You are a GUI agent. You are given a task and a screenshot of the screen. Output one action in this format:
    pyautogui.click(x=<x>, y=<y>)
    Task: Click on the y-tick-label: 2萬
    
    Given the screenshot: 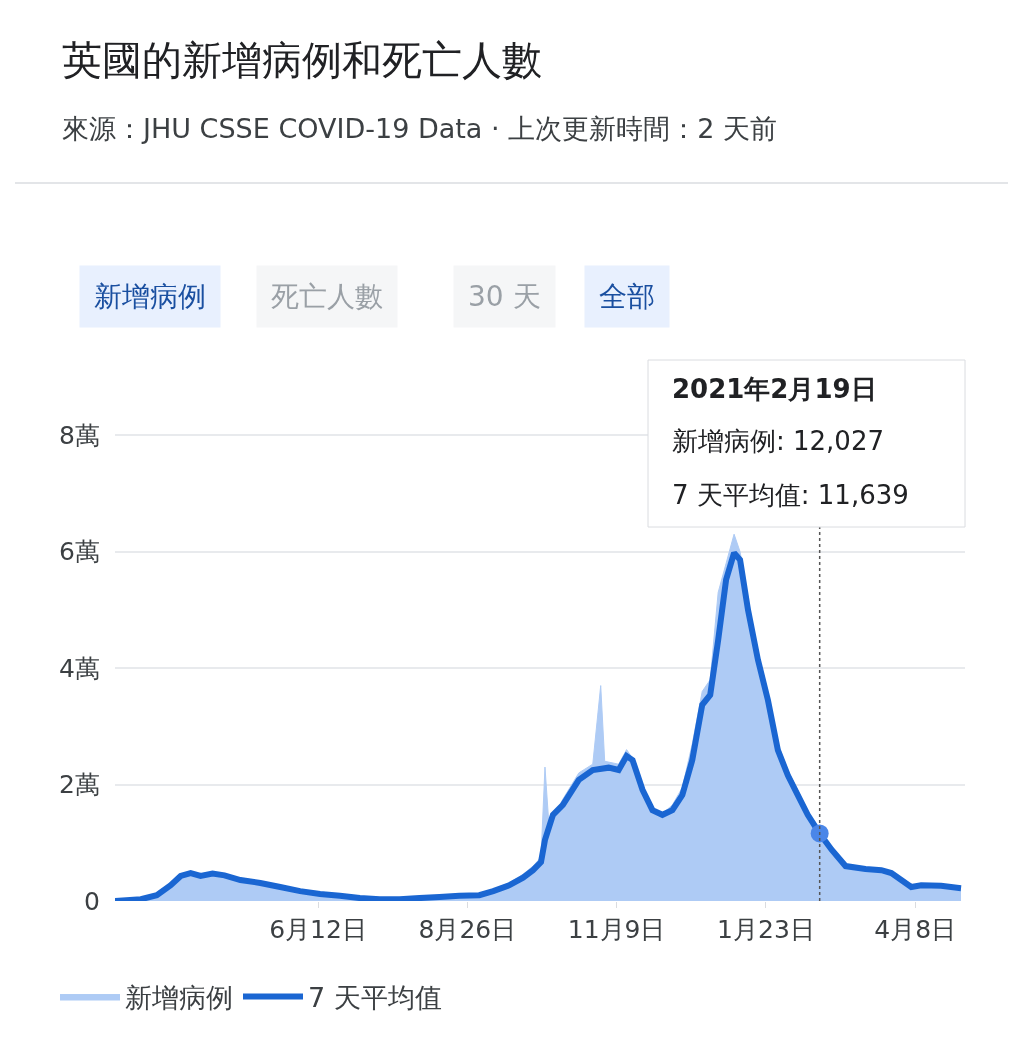 What is the action you would take?
    pyautogui.click(x=79, y=785)
    